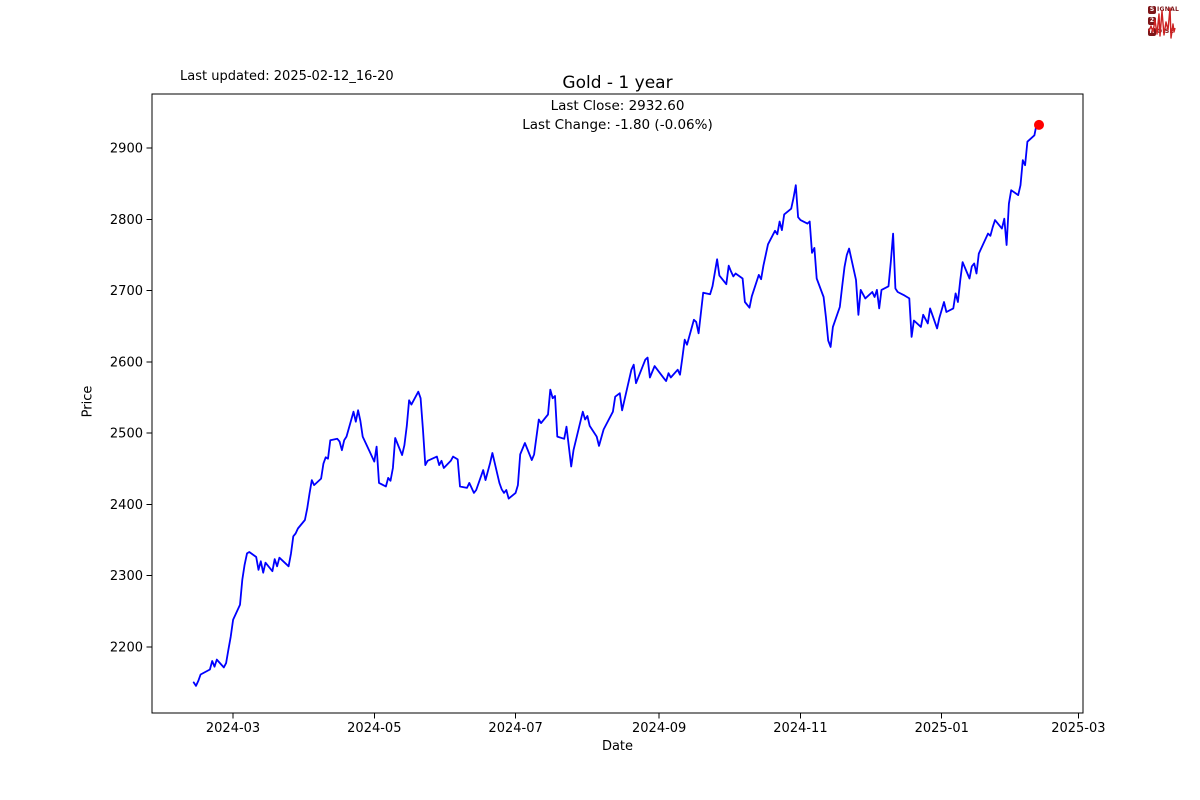 This screenshot has width=1200, height=800. Describe the element at coordinates (800, 728) in the screenshot. I see `x-tick-label: 2024-11` at that location.